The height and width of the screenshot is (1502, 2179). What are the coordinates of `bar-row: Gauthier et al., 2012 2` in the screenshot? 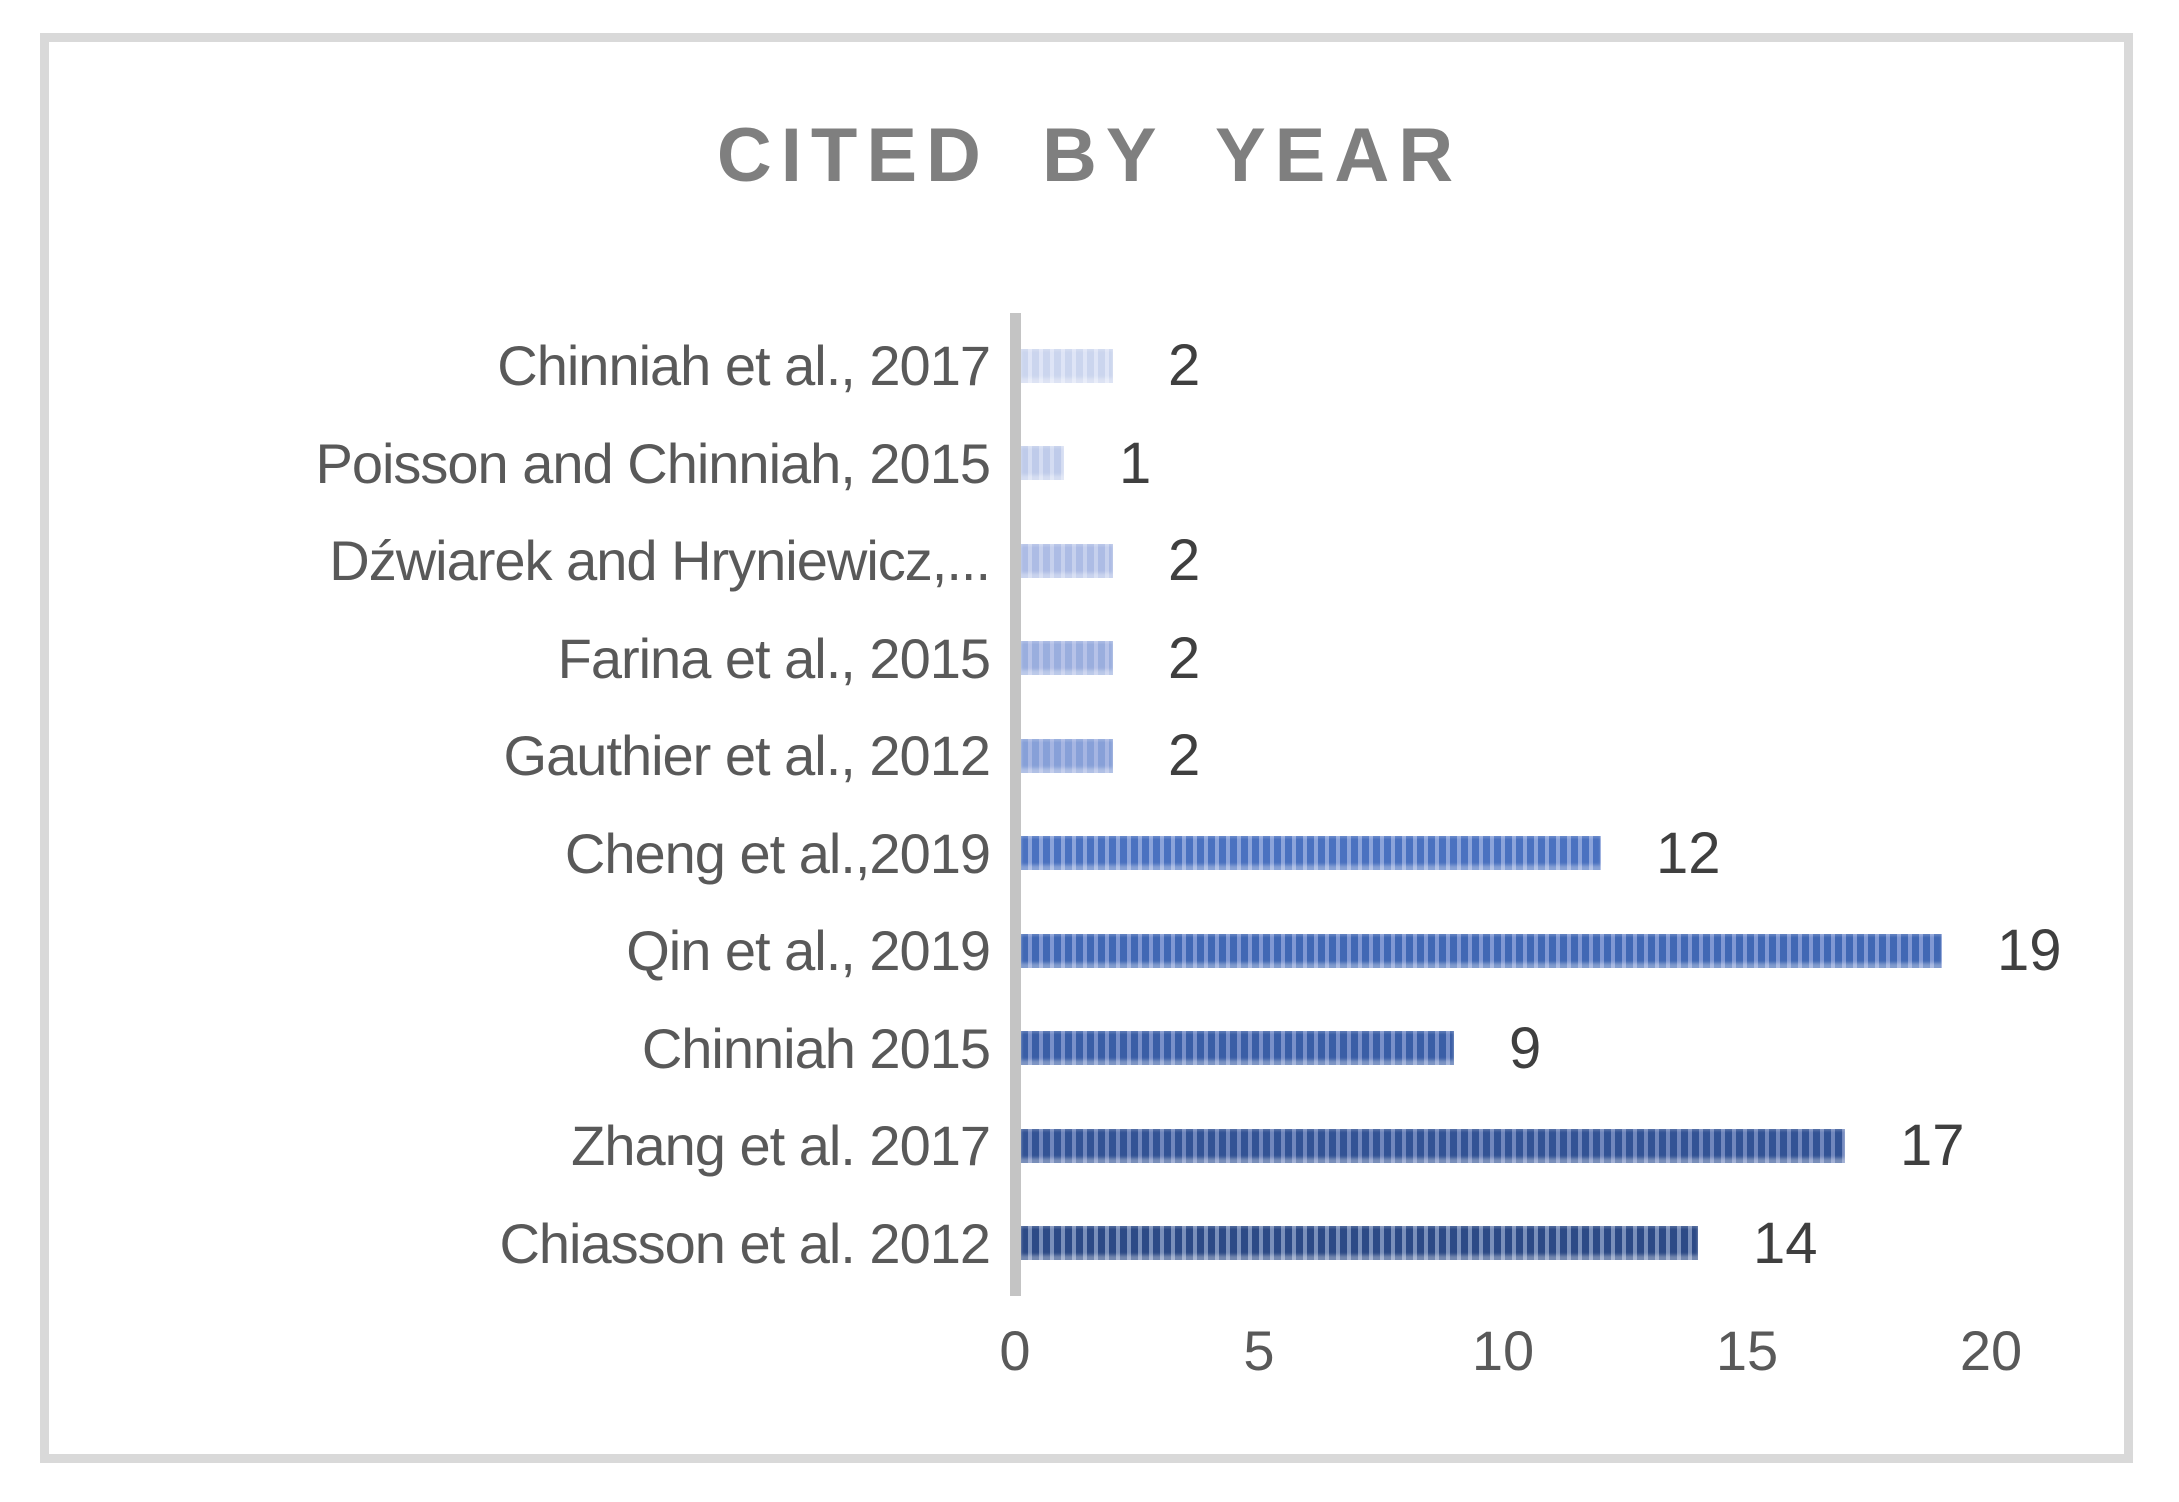 It's located at (1089, 756).